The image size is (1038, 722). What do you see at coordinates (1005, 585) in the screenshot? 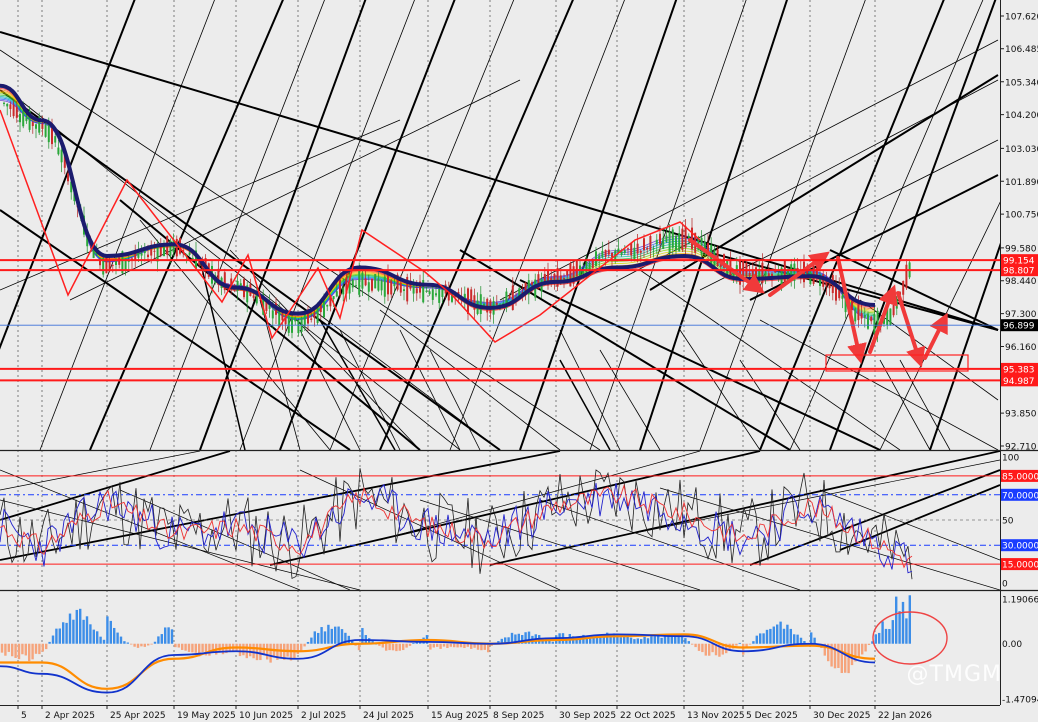
I see `osc-tick-label: 0` at bounding box center [1005, 585].